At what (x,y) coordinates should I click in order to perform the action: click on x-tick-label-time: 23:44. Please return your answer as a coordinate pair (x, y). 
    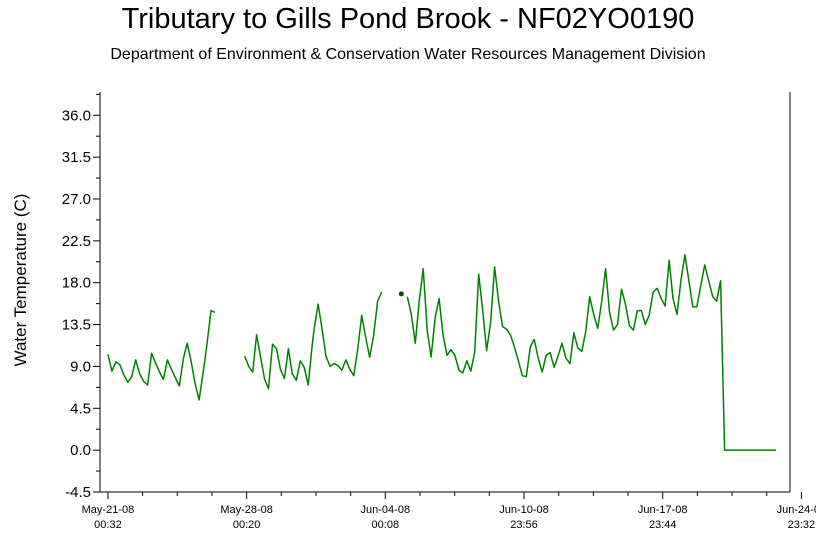
    Looking at the image, I should click on (663, 525).